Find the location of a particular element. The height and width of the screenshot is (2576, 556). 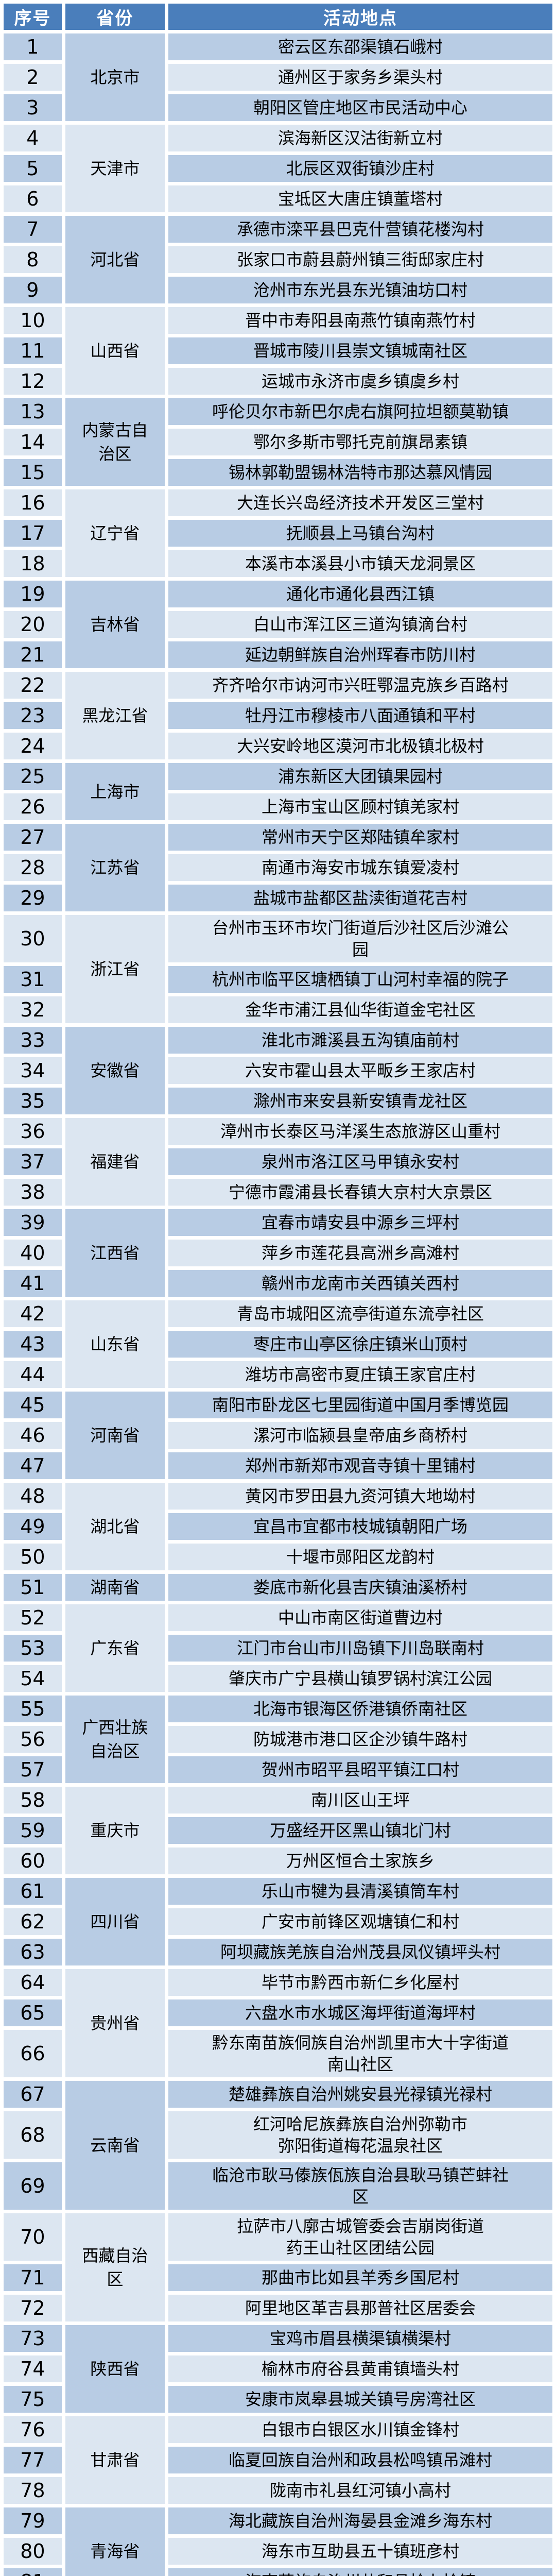

location-cell: 榆林市府谷县黄甫镇墙头村 is located at coordinates (360, 2368).